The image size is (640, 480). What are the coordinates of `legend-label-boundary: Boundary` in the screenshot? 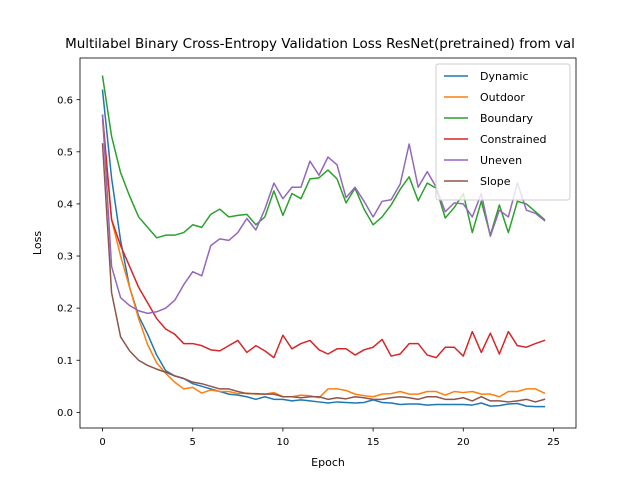 It's located at (506, 118).